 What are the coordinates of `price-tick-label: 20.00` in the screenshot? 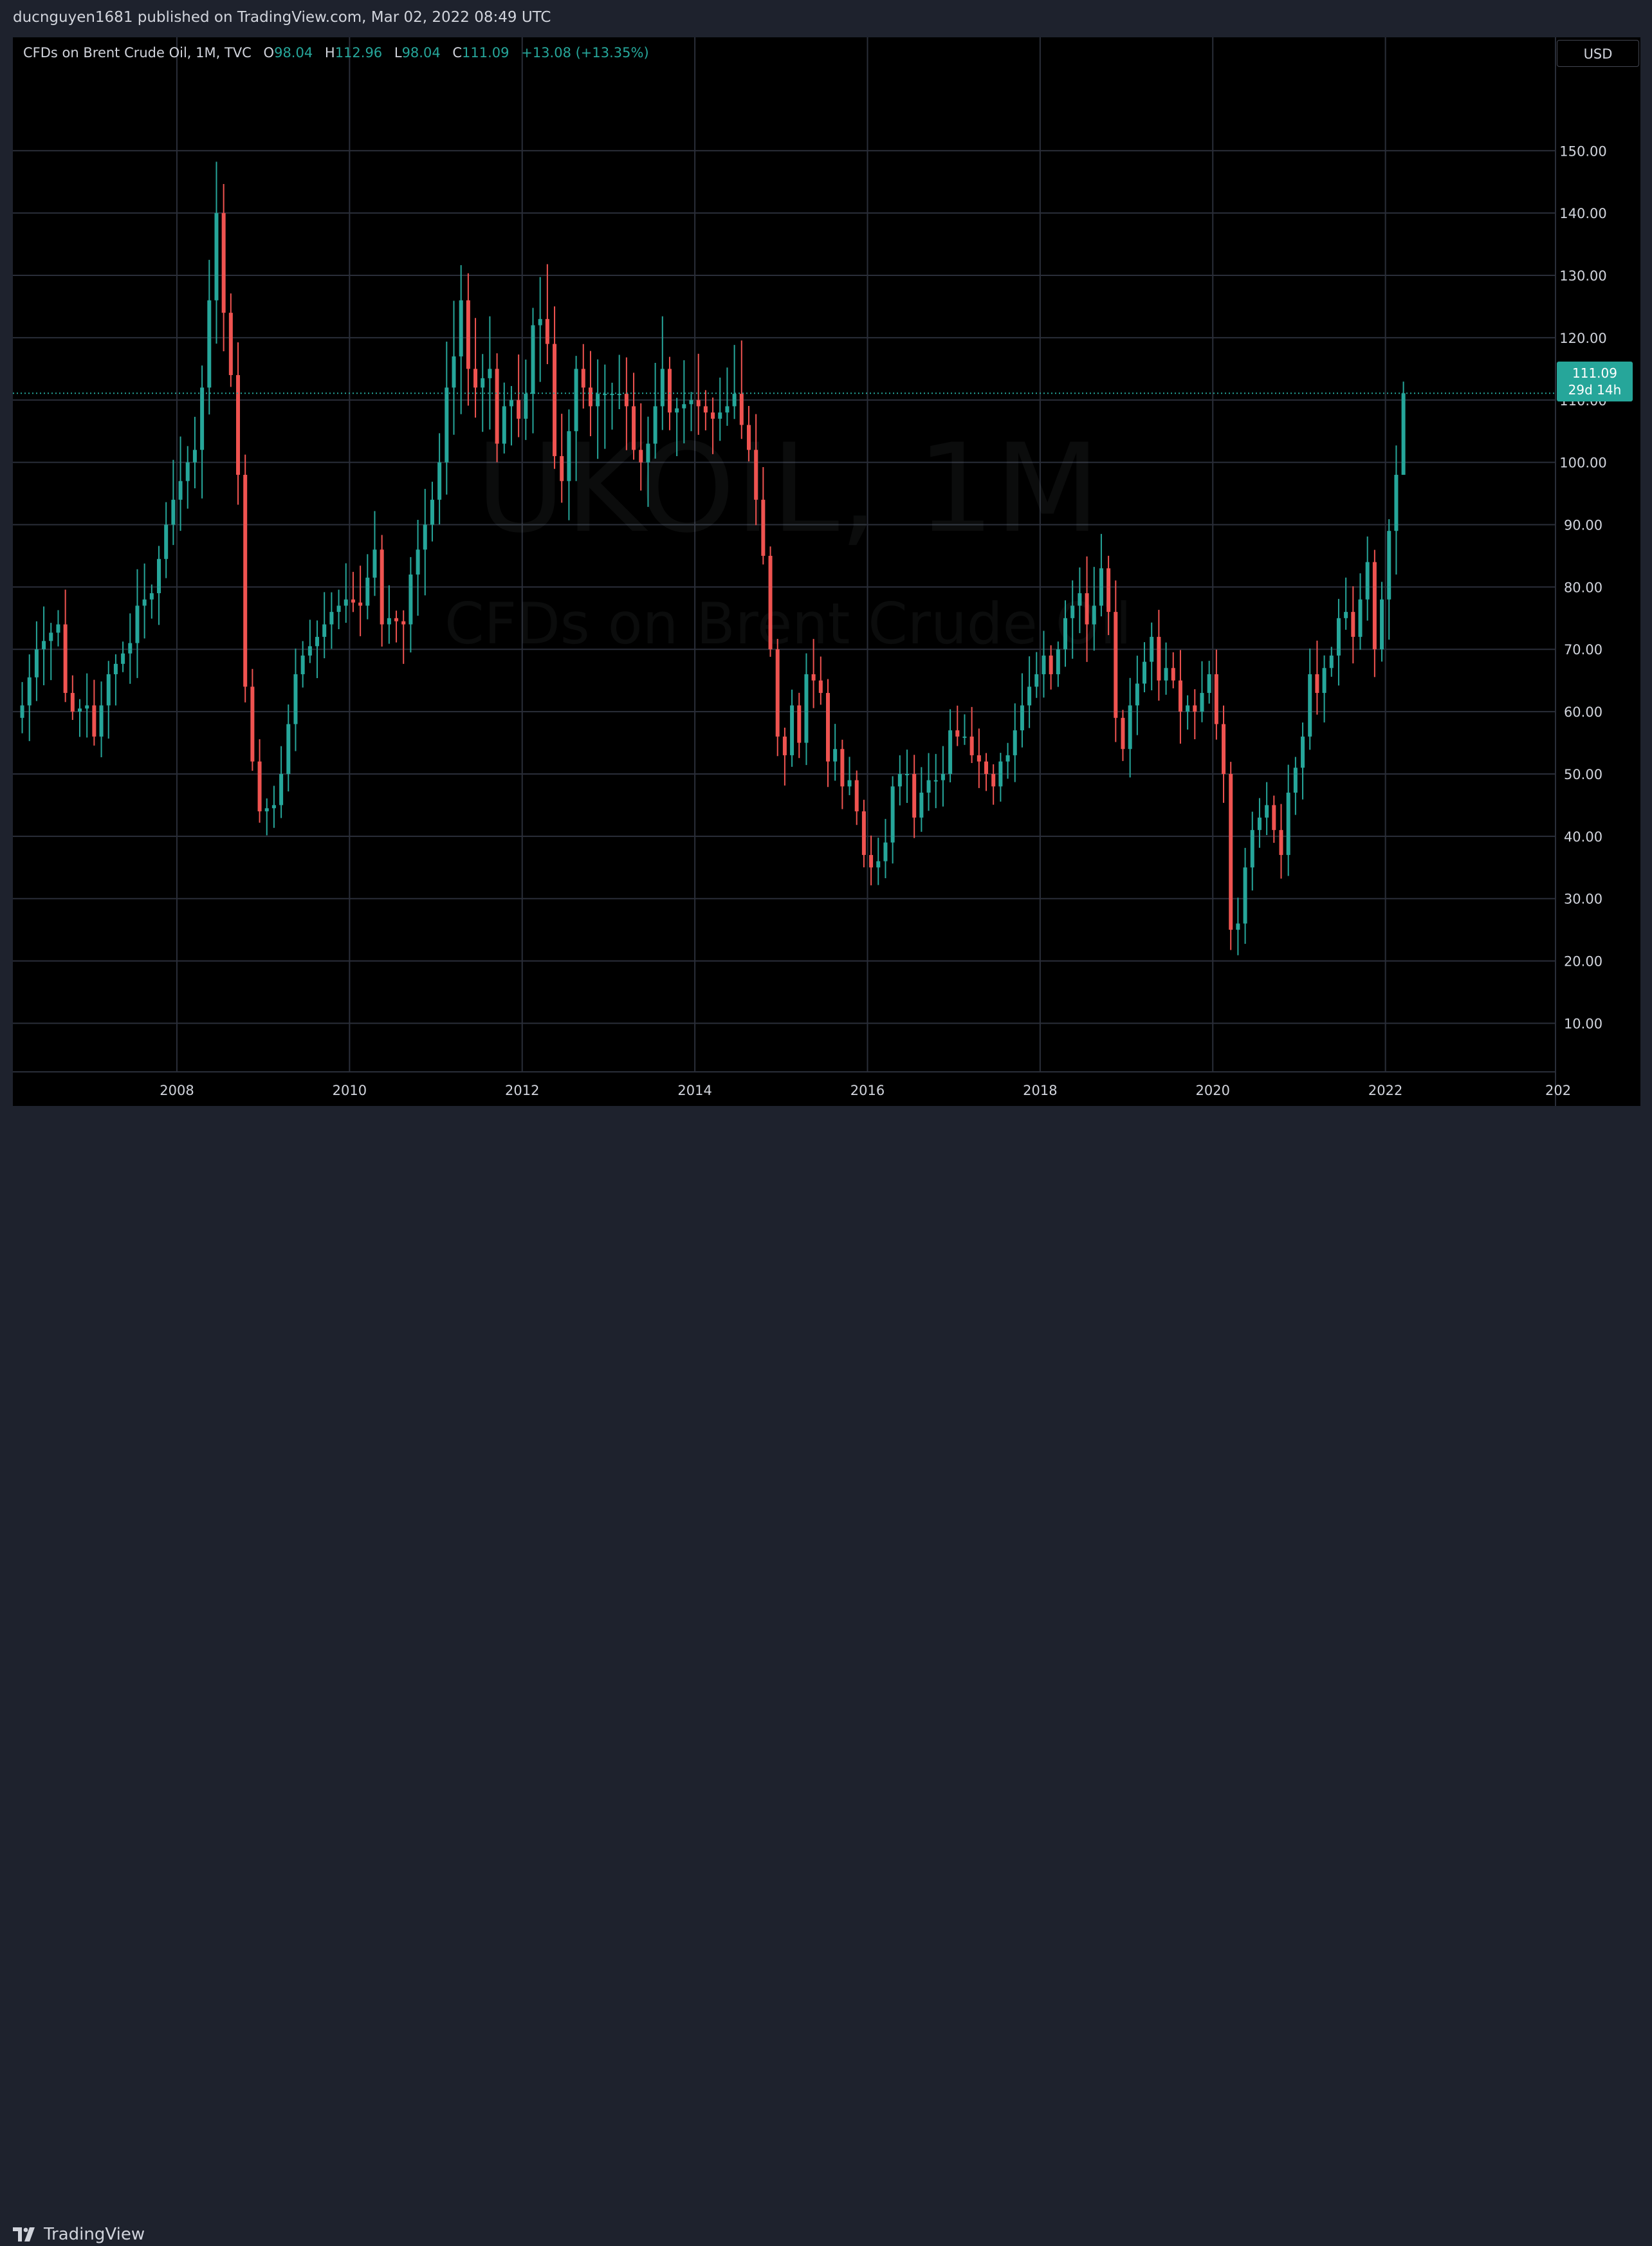 It's located at (1583, 962).